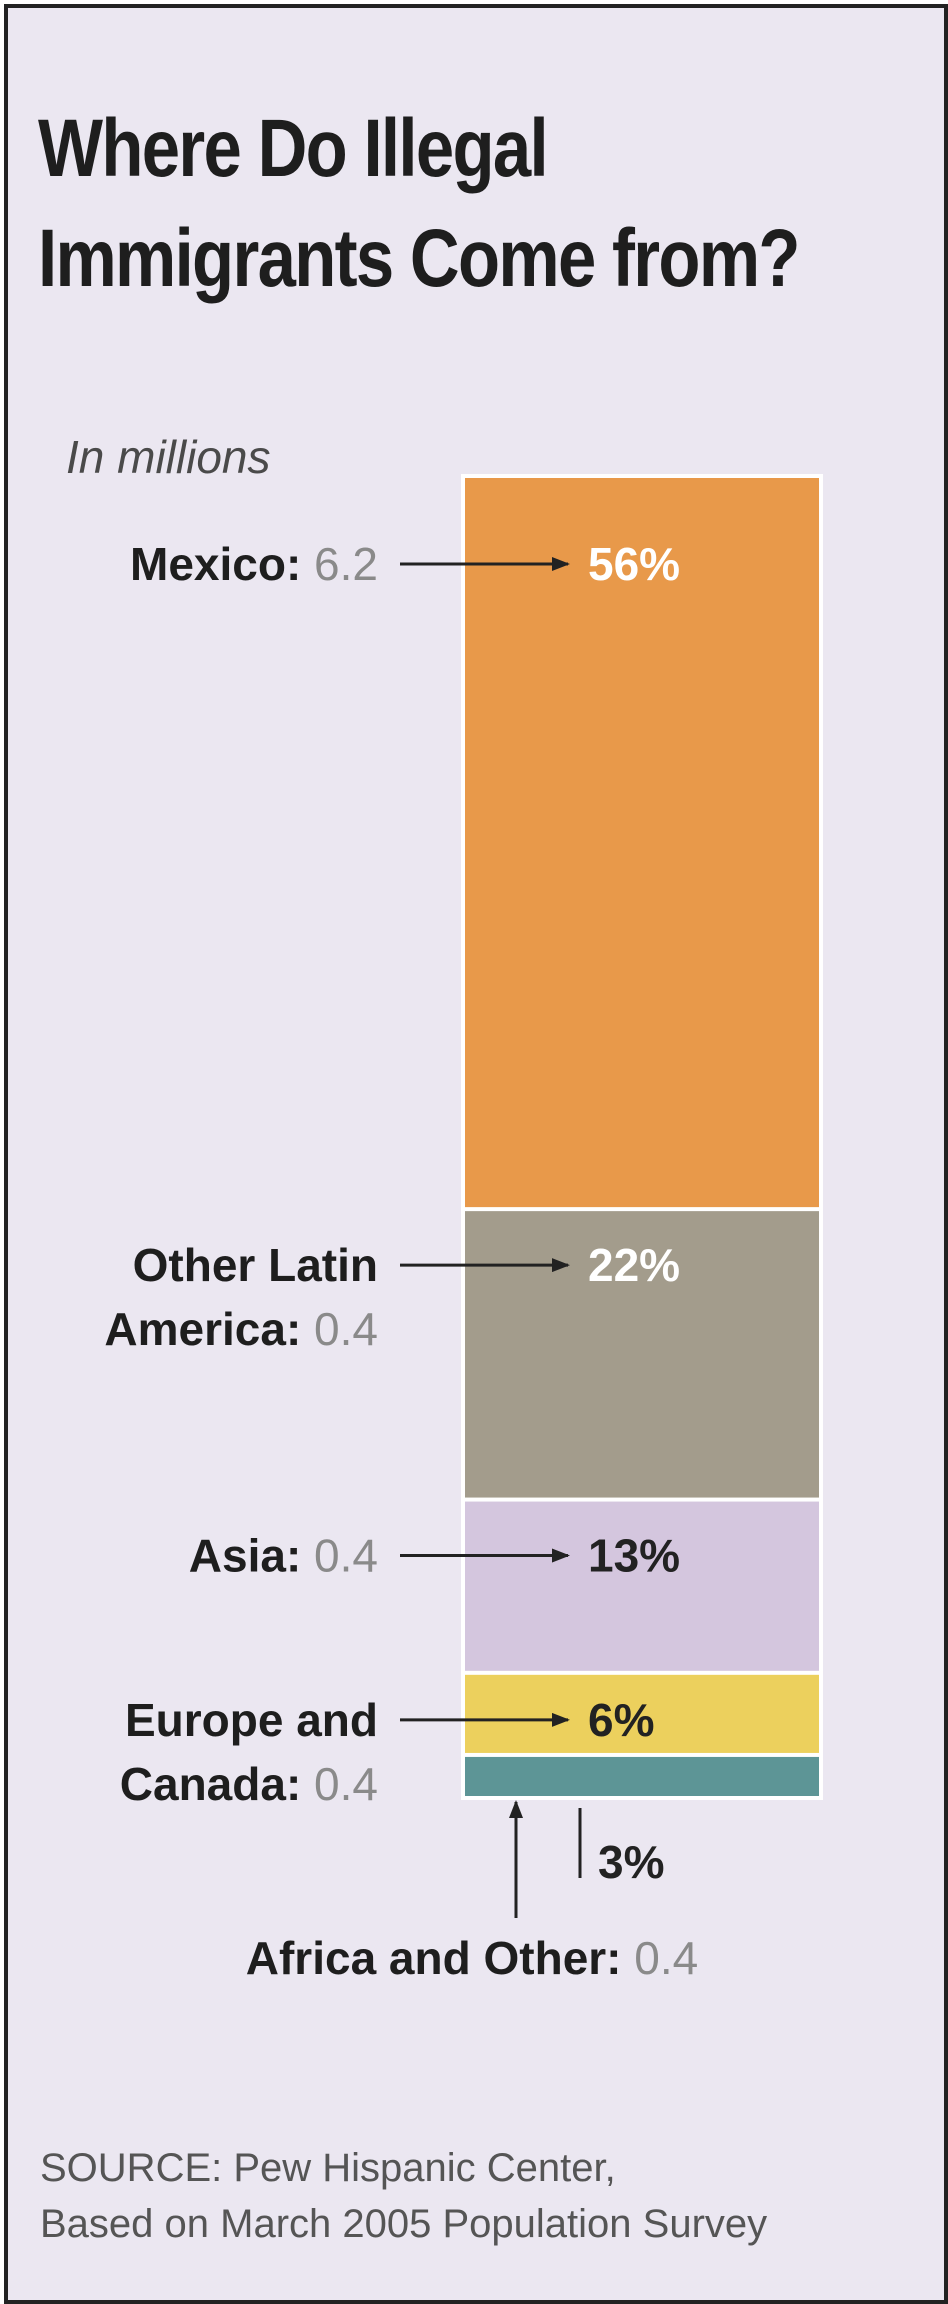 The image size is (948, 2304). I want to click on category-name-other-latin-america: Other Latin, so click(255, 1265).